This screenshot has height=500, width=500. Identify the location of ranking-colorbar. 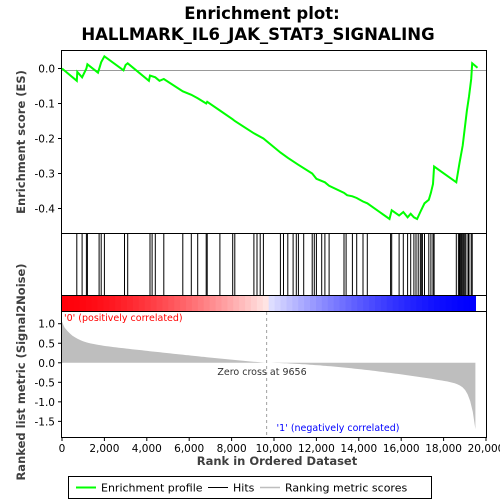
(269, 303).